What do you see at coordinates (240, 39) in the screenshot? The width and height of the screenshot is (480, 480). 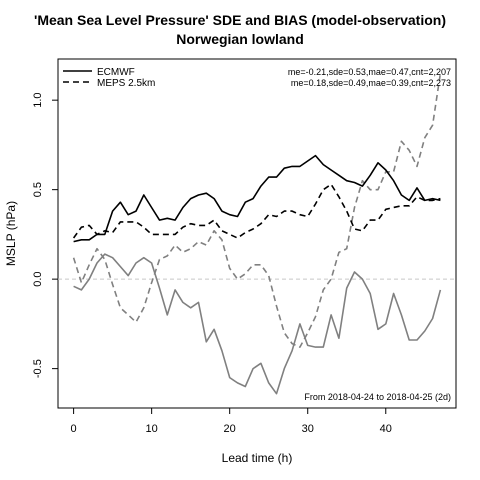 I see `chart-subtitle: Norwegian lowland` at bounding box center [240, 39].